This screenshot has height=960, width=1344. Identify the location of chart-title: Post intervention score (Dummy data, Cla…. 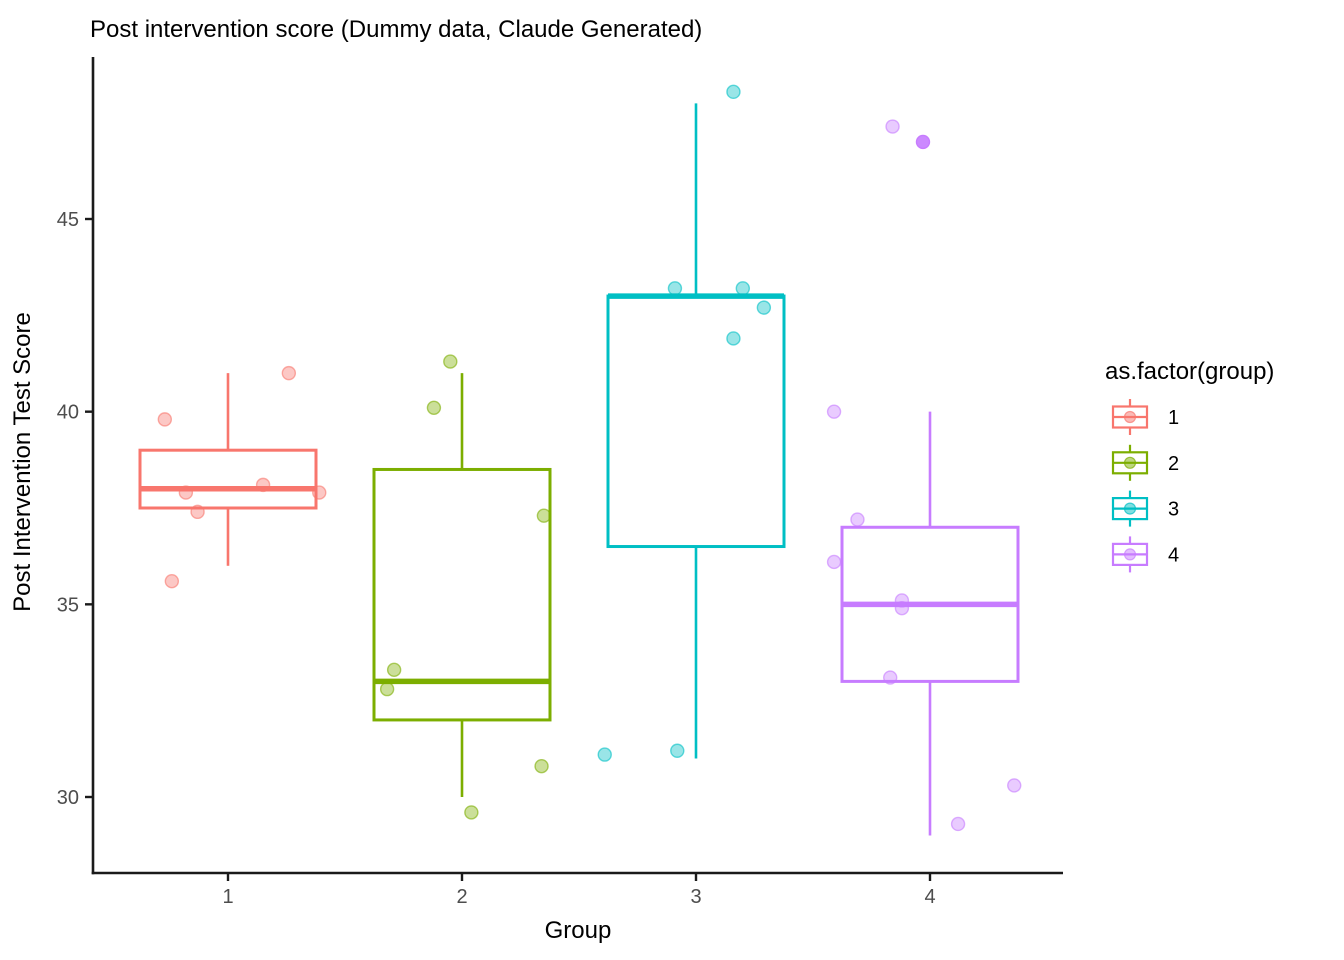
(396, 29).